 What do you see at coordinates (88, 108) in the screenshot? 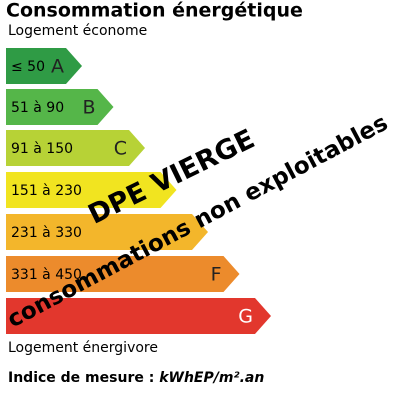
I see `band-letter: B` at bounding box center [88, 108].